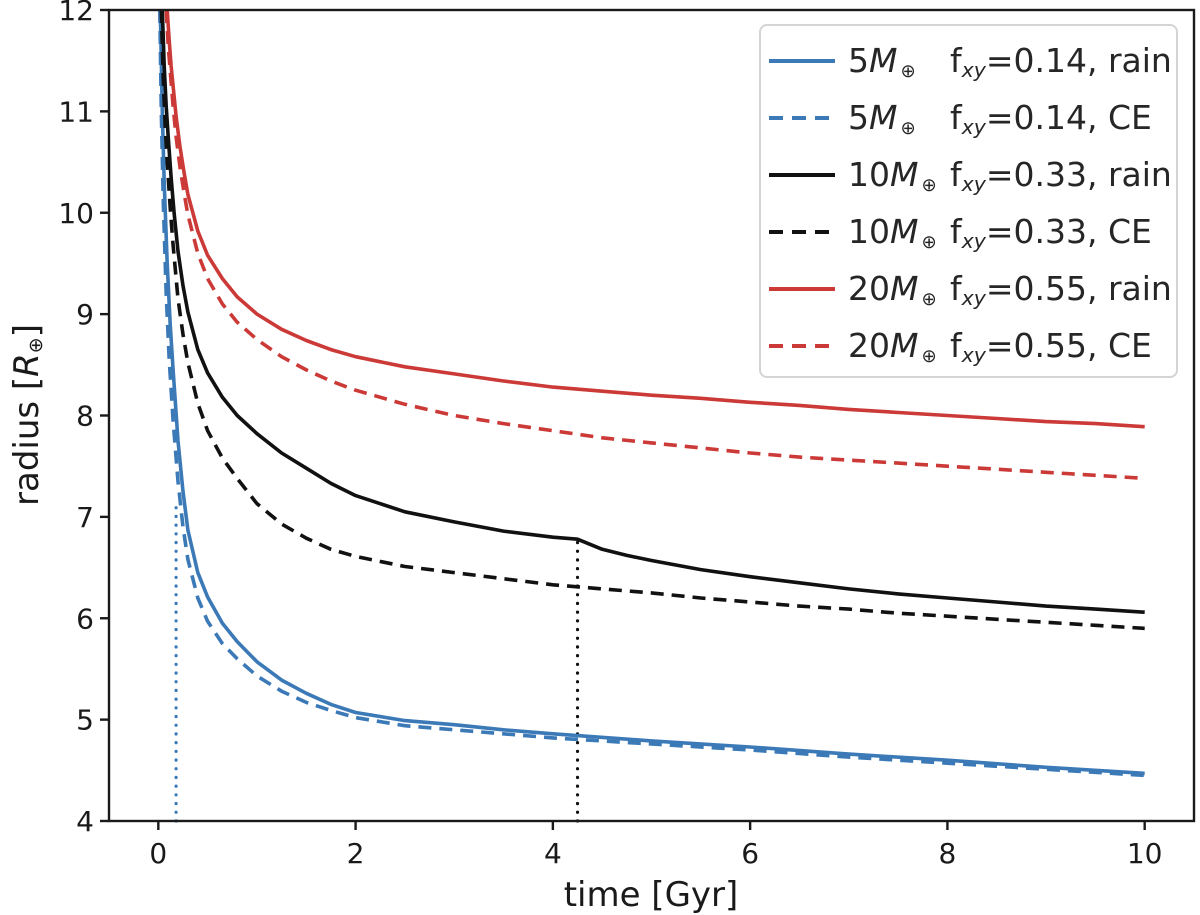  I want to click on legend-entry: 20M ⊕ fxy=0.55, rain, so click(972, 288).